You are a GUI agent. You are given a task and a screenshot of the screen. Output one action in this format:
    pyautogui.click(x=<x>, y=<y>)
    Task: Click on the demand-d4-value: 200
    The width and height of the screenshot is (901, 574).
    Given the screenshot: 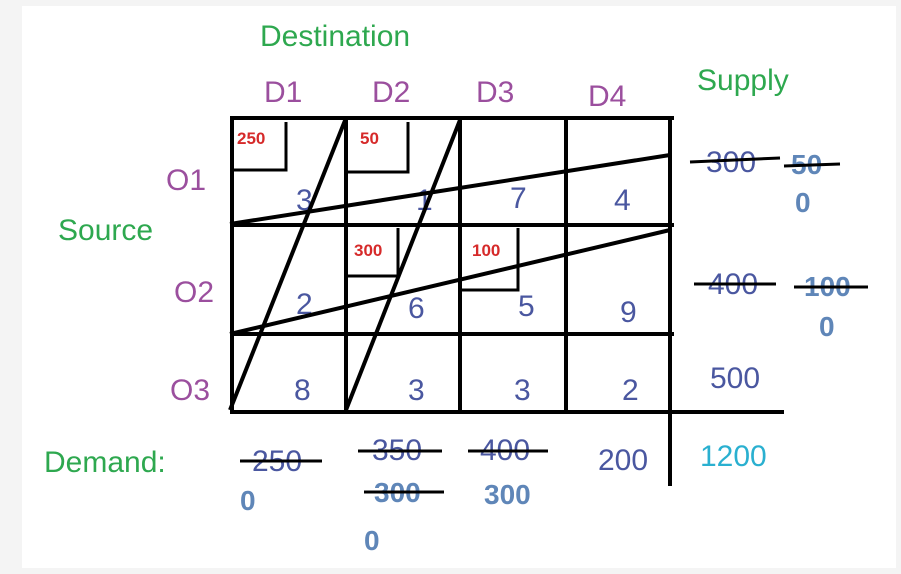 What is the action you would take?
    pyautogui.click(x=623, y=460)
    